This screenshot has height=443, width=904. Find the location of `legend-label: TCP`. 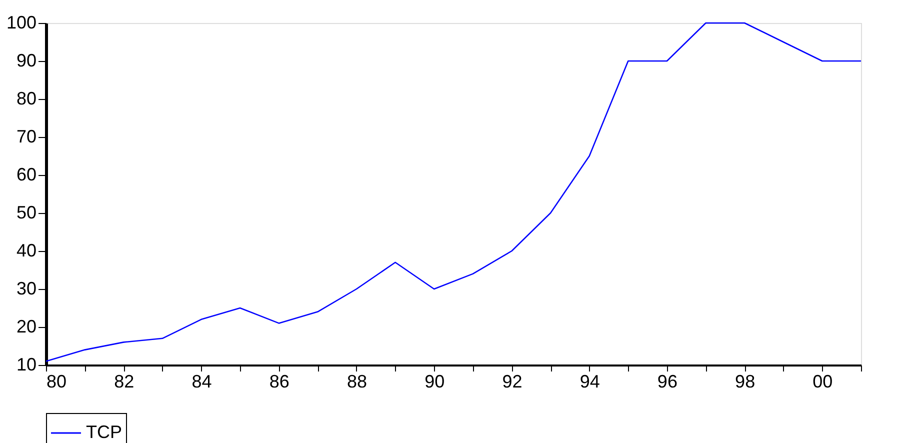

legend-label: TCP is located at coordinates (104, 432).